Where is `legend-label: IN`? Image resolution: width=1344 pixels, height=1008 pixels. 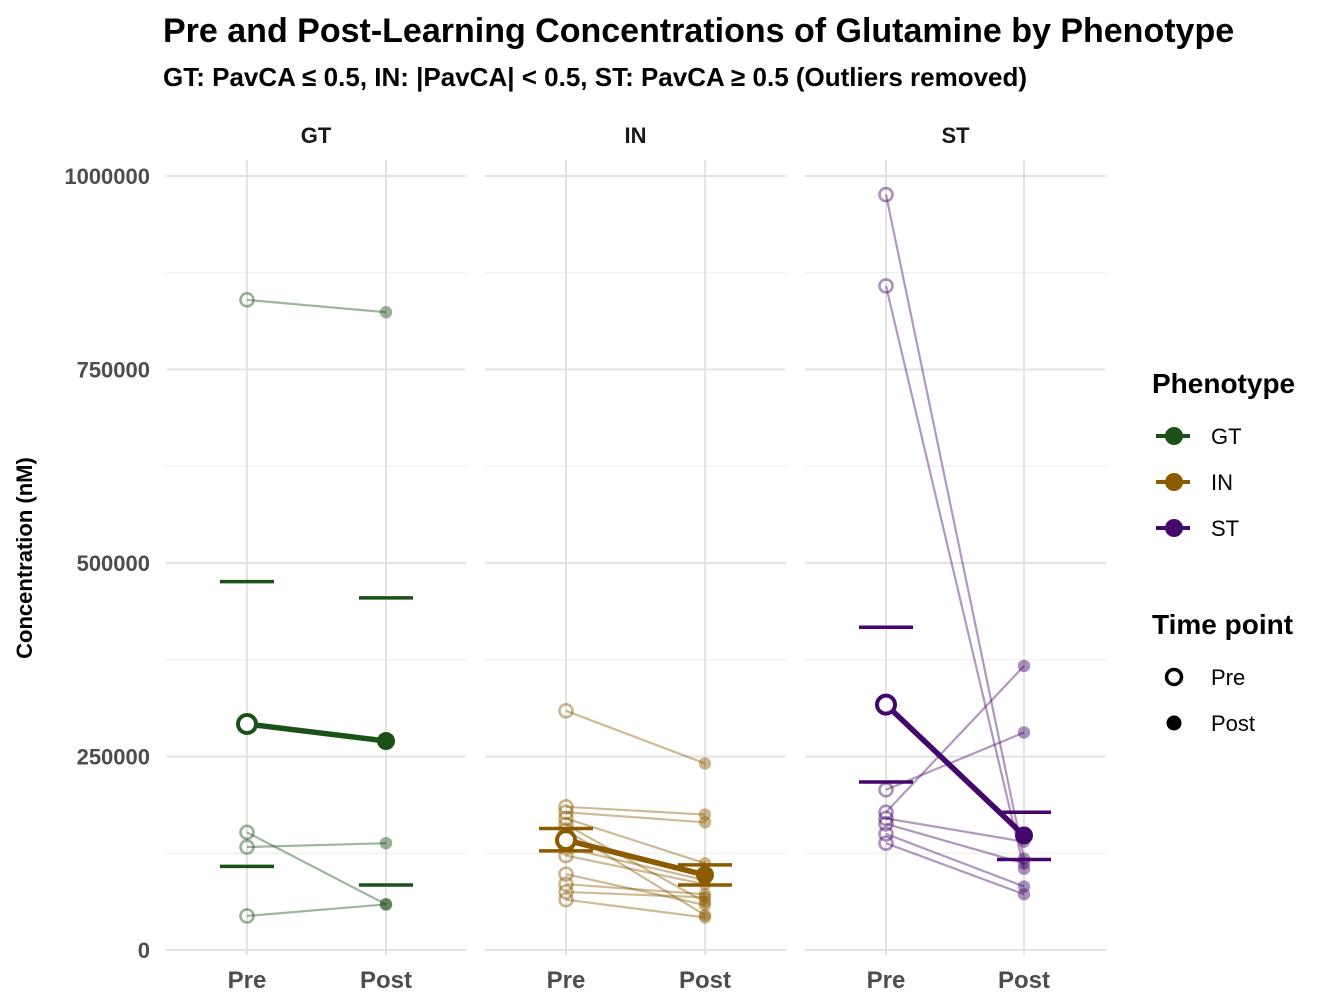 legend-label: IN is located at coordinates (1222, 482).